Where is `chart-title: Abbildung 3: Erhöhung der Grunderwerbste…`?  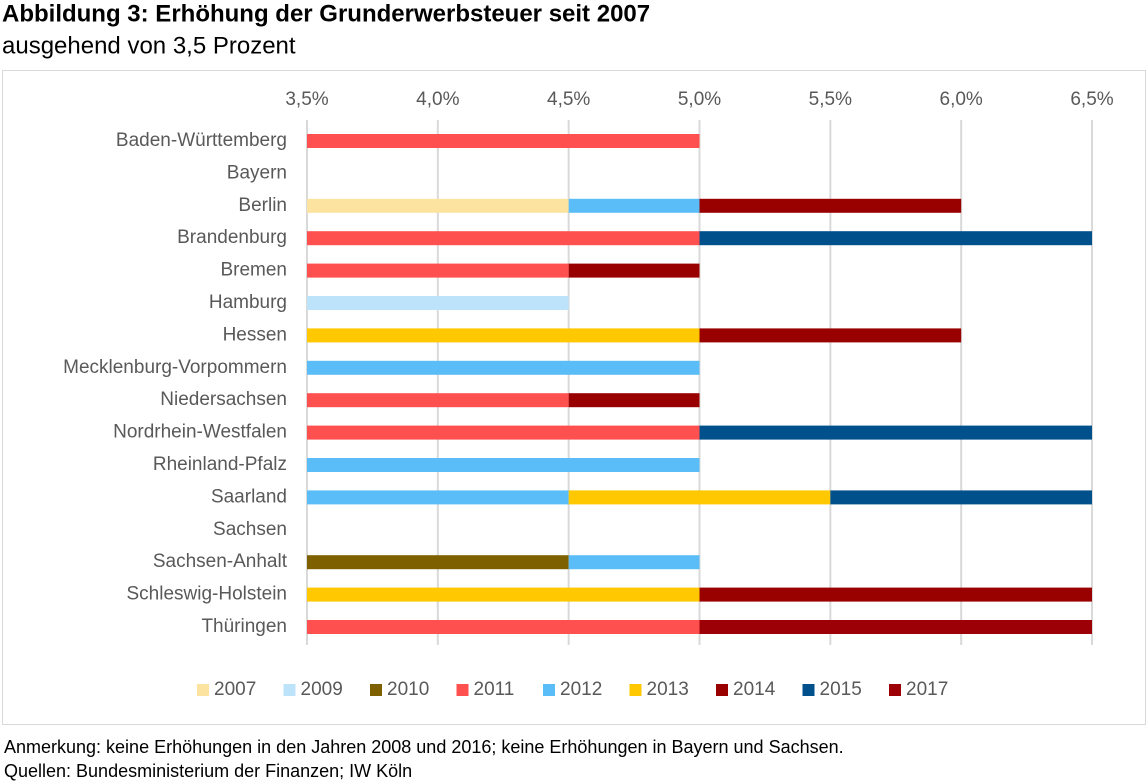
chart-title: Abbildung 3: Erhöhung der Grunderwerbste… is located at coordinates (326, 13).